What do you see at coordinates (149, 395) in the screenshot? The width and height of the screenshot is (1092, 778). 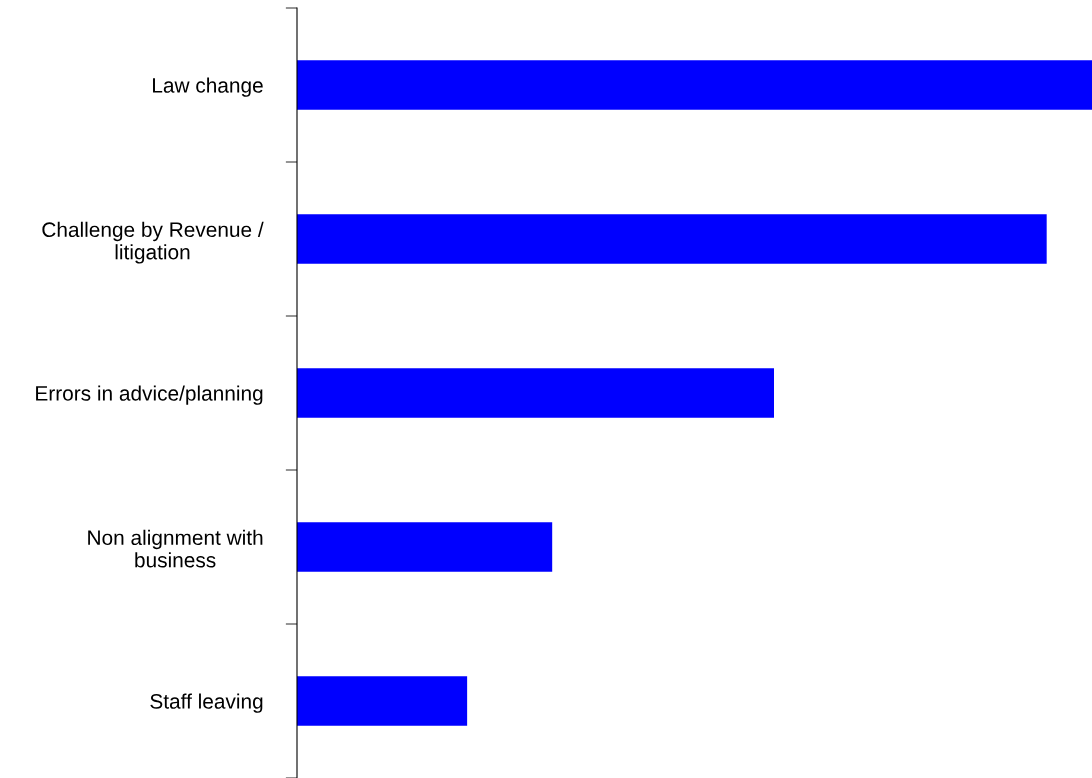 I see `y-tick-label: Errors in advice/planning` at bounding box center [149, 395].